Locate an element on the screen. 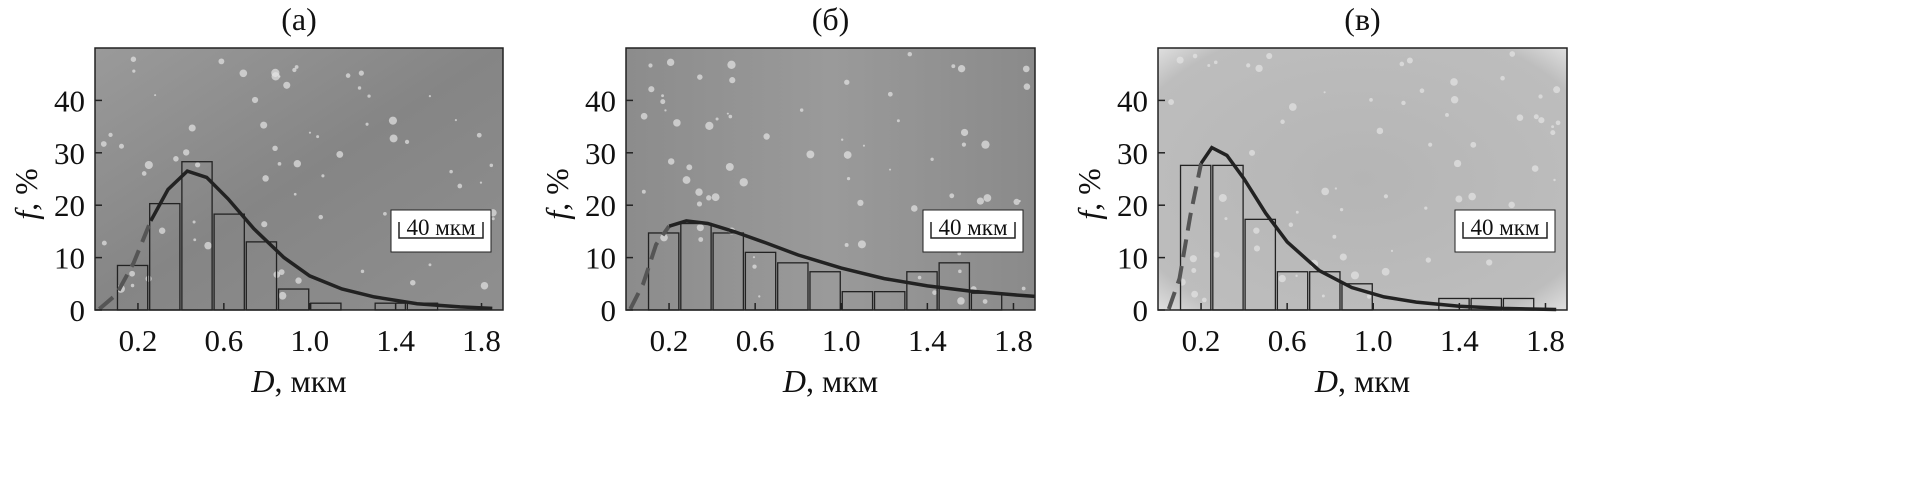  x-axis-variable: D is located at coordinates (1326, 381).